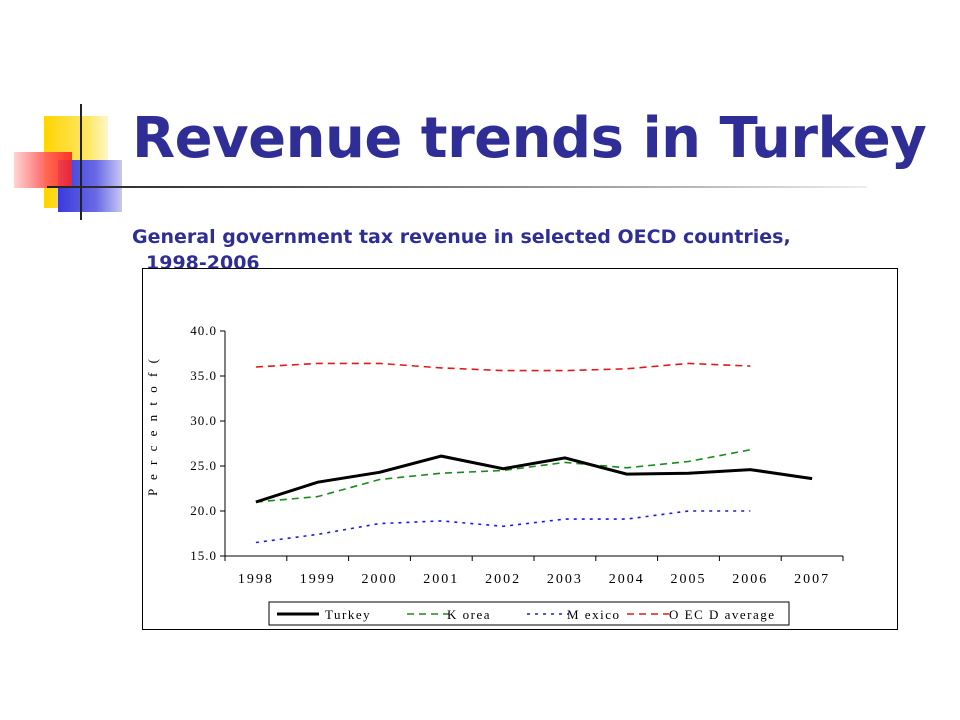  I want to click on x-tick-label: 2004, so click(627, 579).